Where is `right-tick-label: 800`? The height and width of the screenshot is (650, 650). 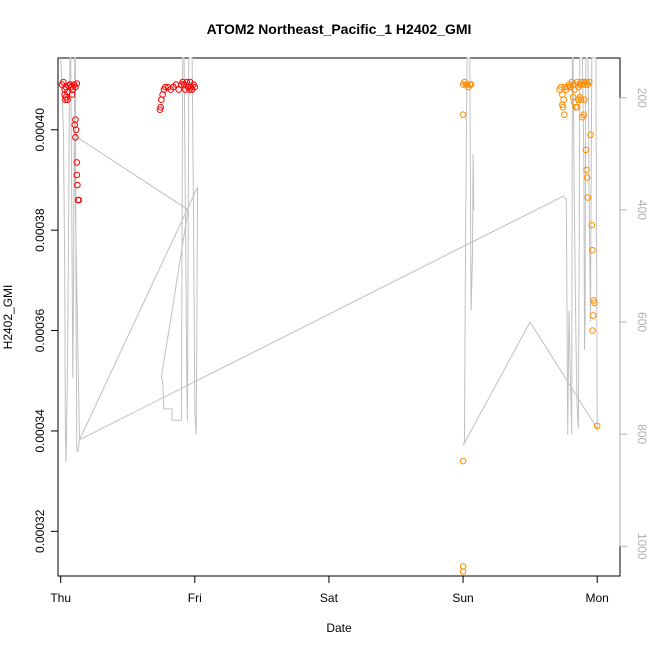 right-tick-label: 800 is located at coordinates (642, 434).